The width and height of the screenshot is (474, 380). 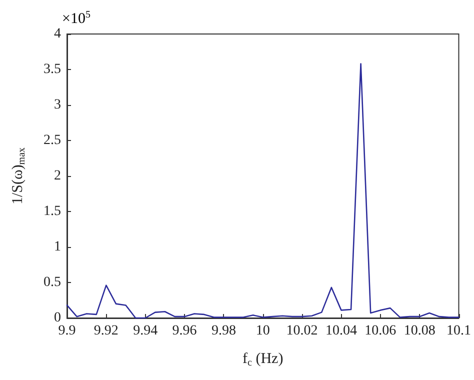 What do you see at coordinates (263, 331) in the screenshot?
I see `x-tick-label: 10` at bounding box center [263, 331].